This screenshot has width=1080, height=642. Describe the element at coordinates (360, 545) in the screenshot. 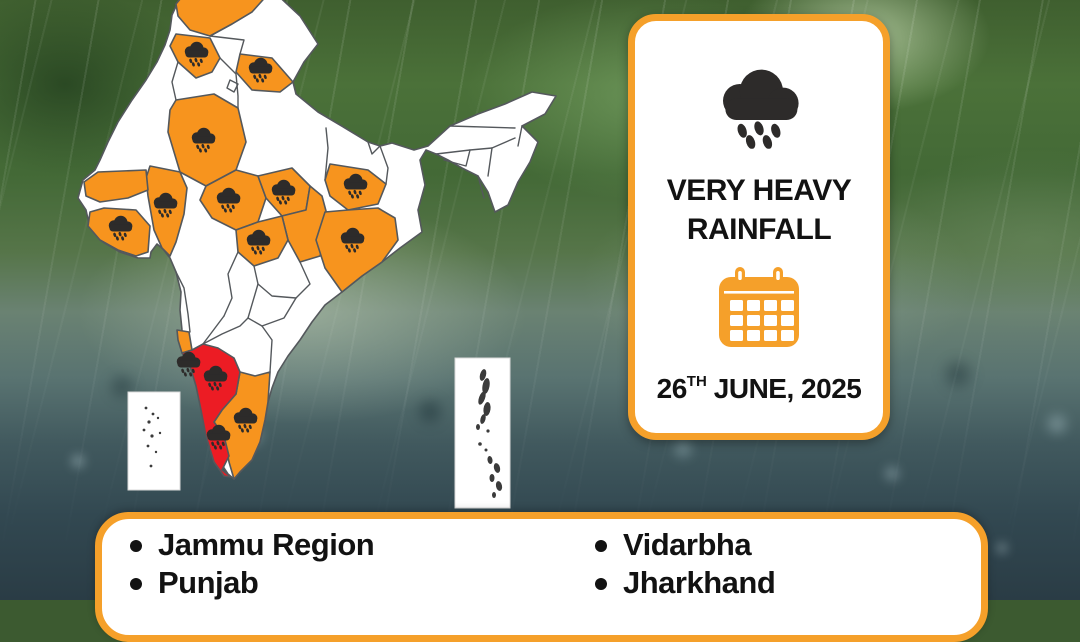

I see `region-item: Jammu Region` at that location.